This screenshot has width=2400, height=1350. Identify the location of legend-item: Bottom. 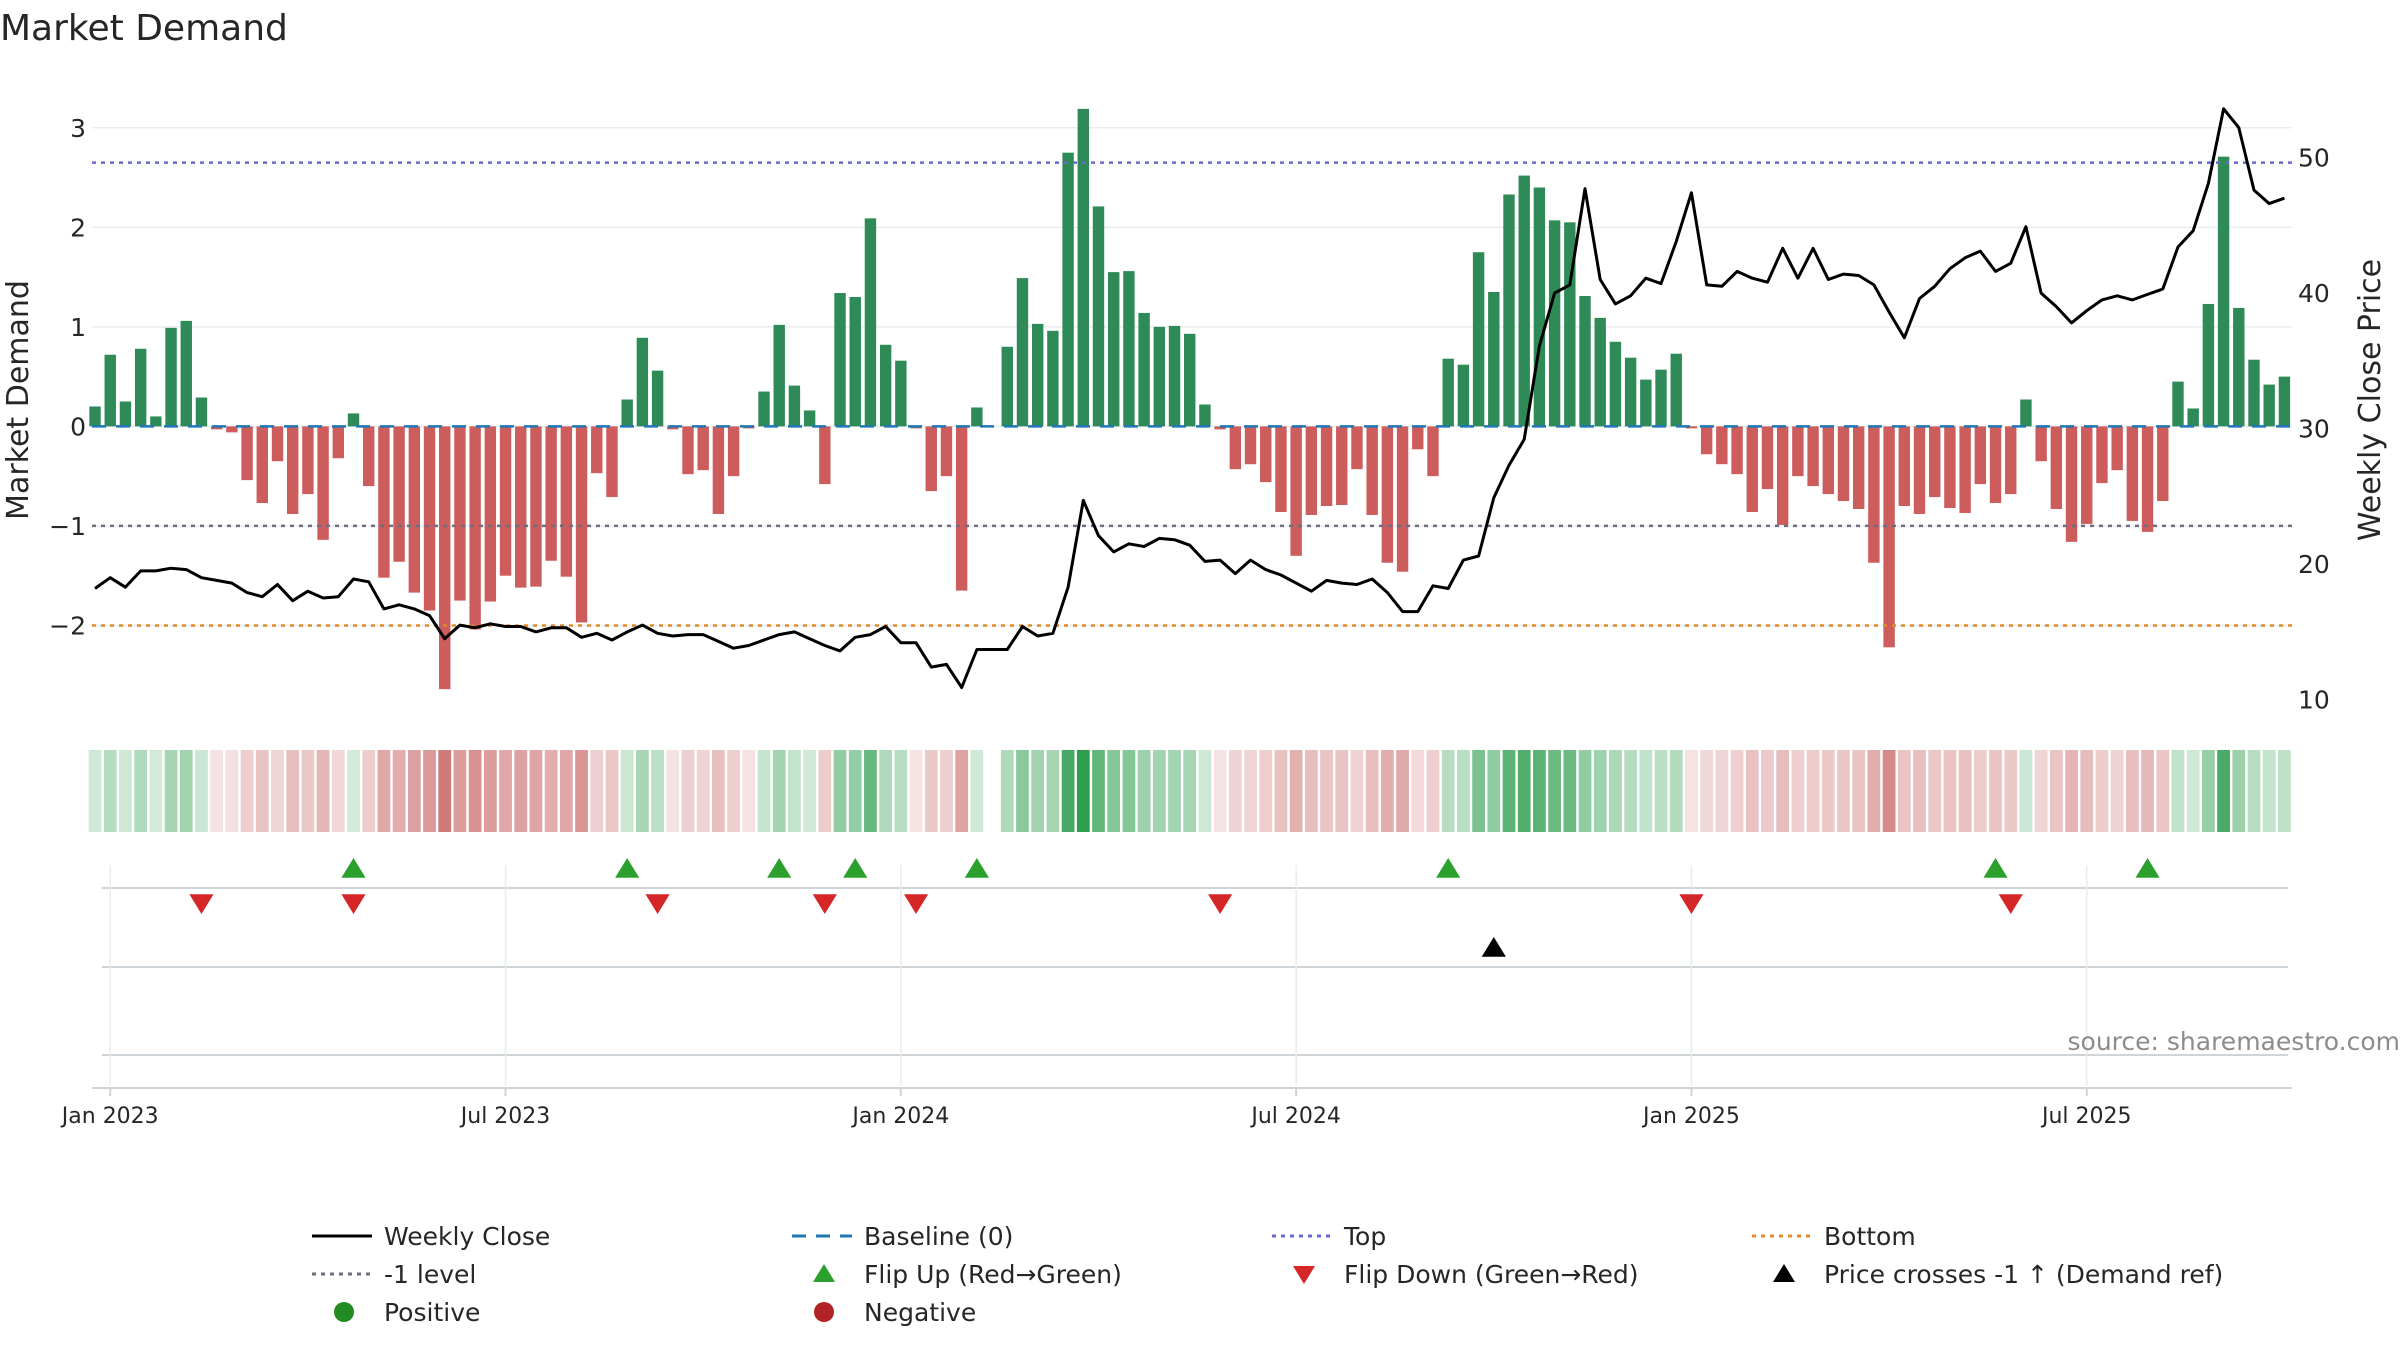
(1834, 1236).